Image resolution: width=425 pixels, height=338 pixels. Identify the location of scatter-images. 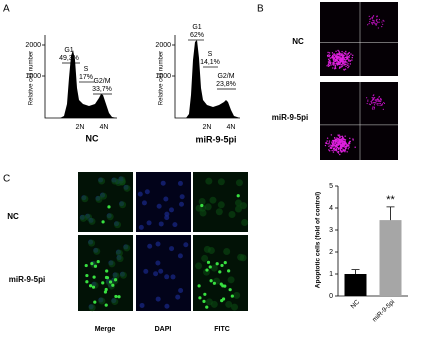
(359, 81).